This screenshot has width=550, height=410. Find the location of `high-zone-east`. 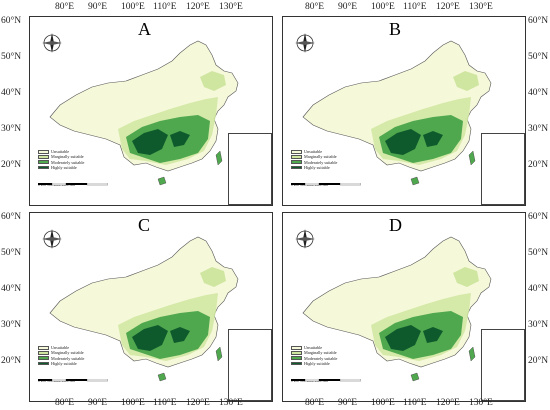

high-zone-east is located at coordinates (180, 139).